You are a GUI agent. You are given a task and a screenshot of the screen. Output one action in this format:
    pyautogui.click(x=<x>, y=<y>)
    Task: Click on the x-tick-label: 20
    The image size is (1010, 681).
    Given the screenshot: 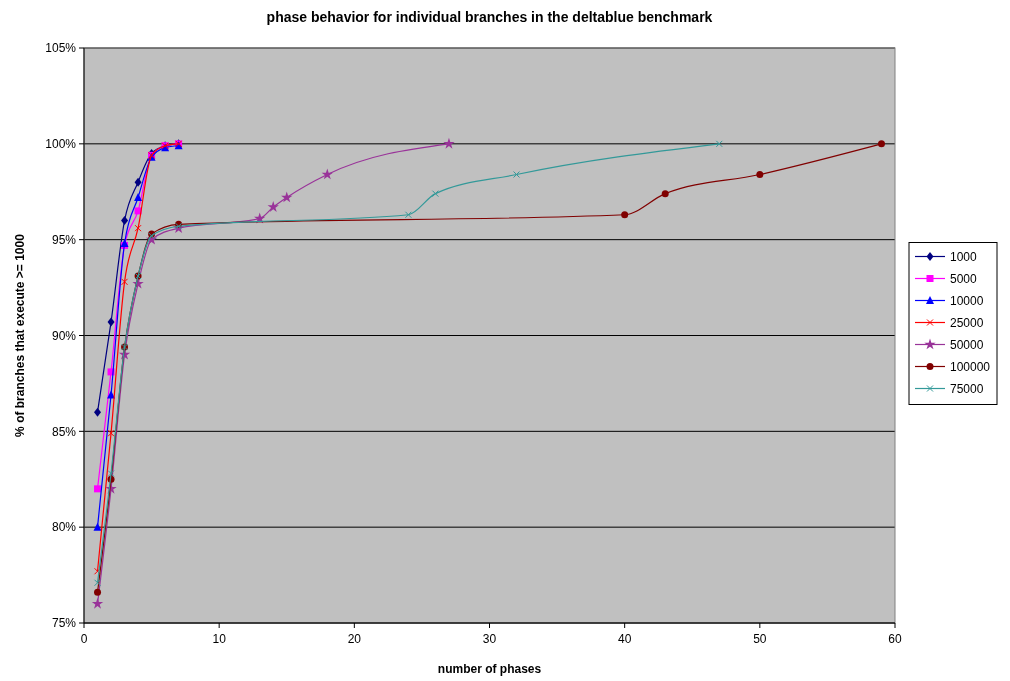 What is the action you would take?
    pyautogui.click(x=354, y=639)
    